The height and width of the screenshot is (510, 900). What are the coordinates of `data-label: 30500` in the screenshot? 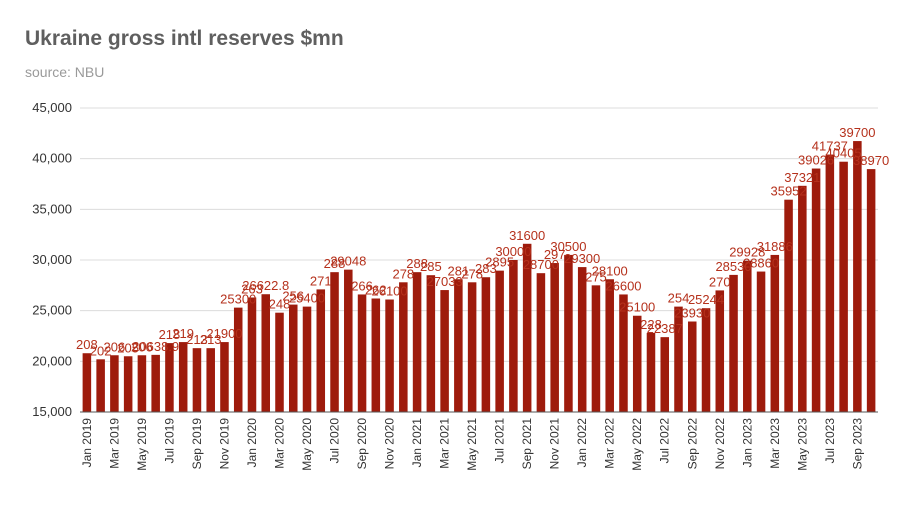 It's located at (568, 246).